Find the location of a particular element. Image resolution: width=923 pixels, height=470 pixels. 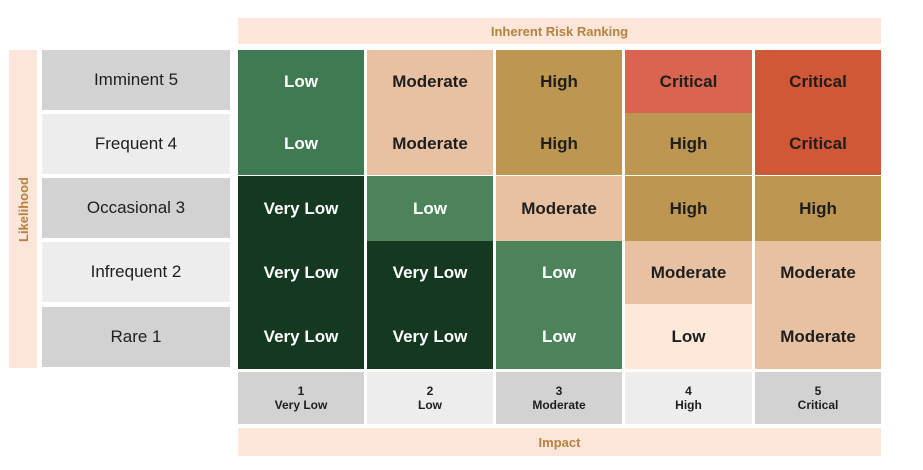

impact-axis-label: Impact is located at coordinates (559, 442).